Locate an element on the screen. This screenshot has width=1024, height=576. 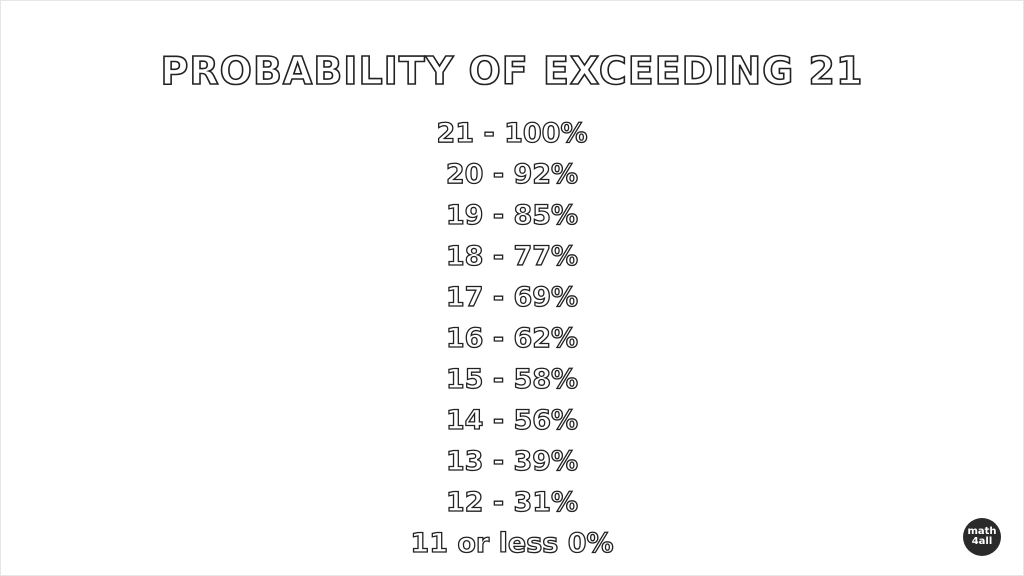
probability-line: 12 - 31% is located at coordinates (512, 502).